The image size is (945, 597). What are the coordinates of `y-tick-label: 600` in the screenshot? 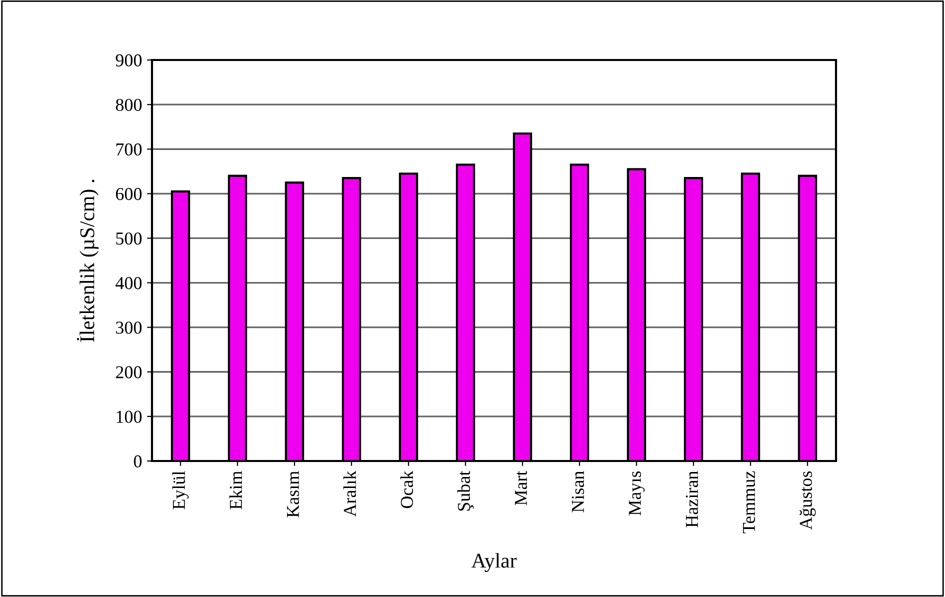 It's located at (129, 194).